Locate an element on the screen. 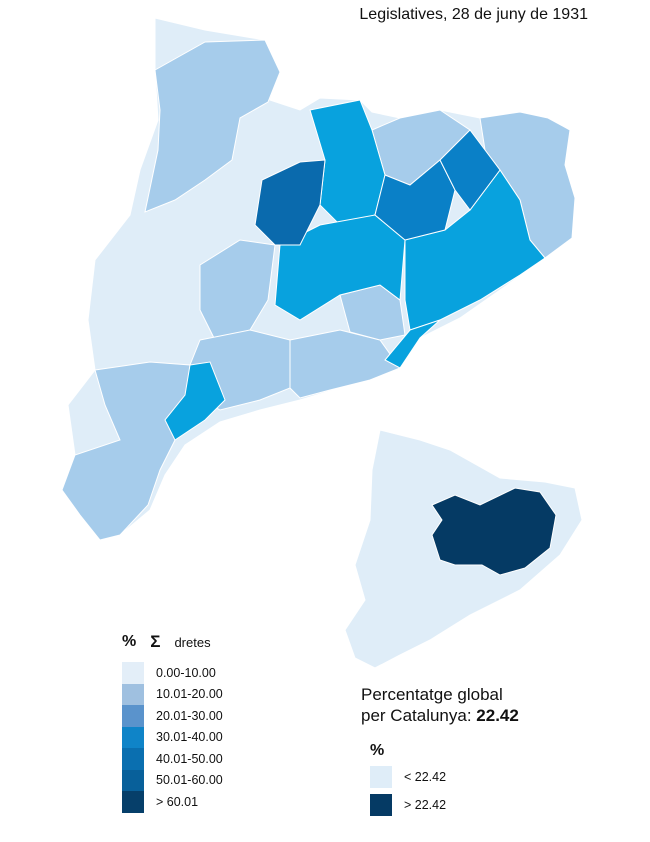 The image size is (650, 842). legend-range: 10.01-20.00 is located at coordinates (189, 694).